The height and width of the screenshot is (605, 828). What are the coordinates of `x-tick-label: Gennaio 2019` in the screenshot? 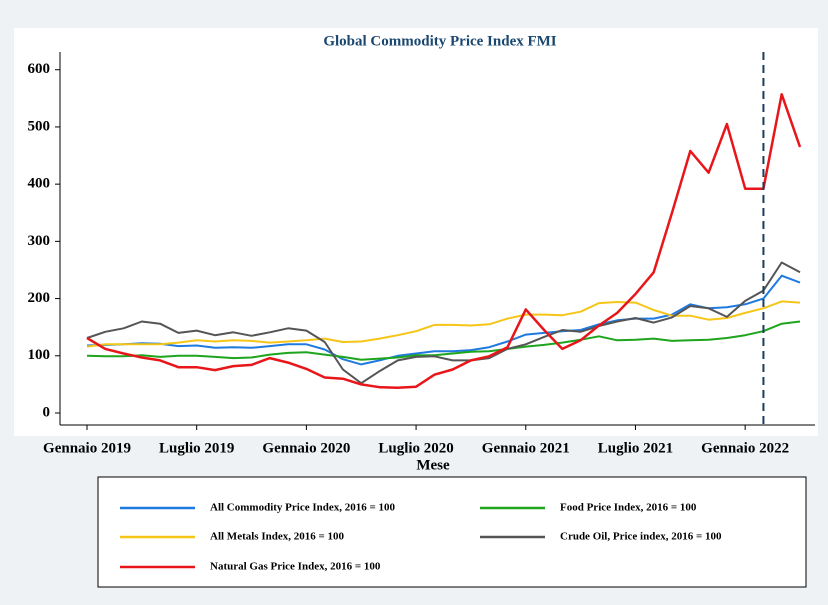 It's located at (87, 448).